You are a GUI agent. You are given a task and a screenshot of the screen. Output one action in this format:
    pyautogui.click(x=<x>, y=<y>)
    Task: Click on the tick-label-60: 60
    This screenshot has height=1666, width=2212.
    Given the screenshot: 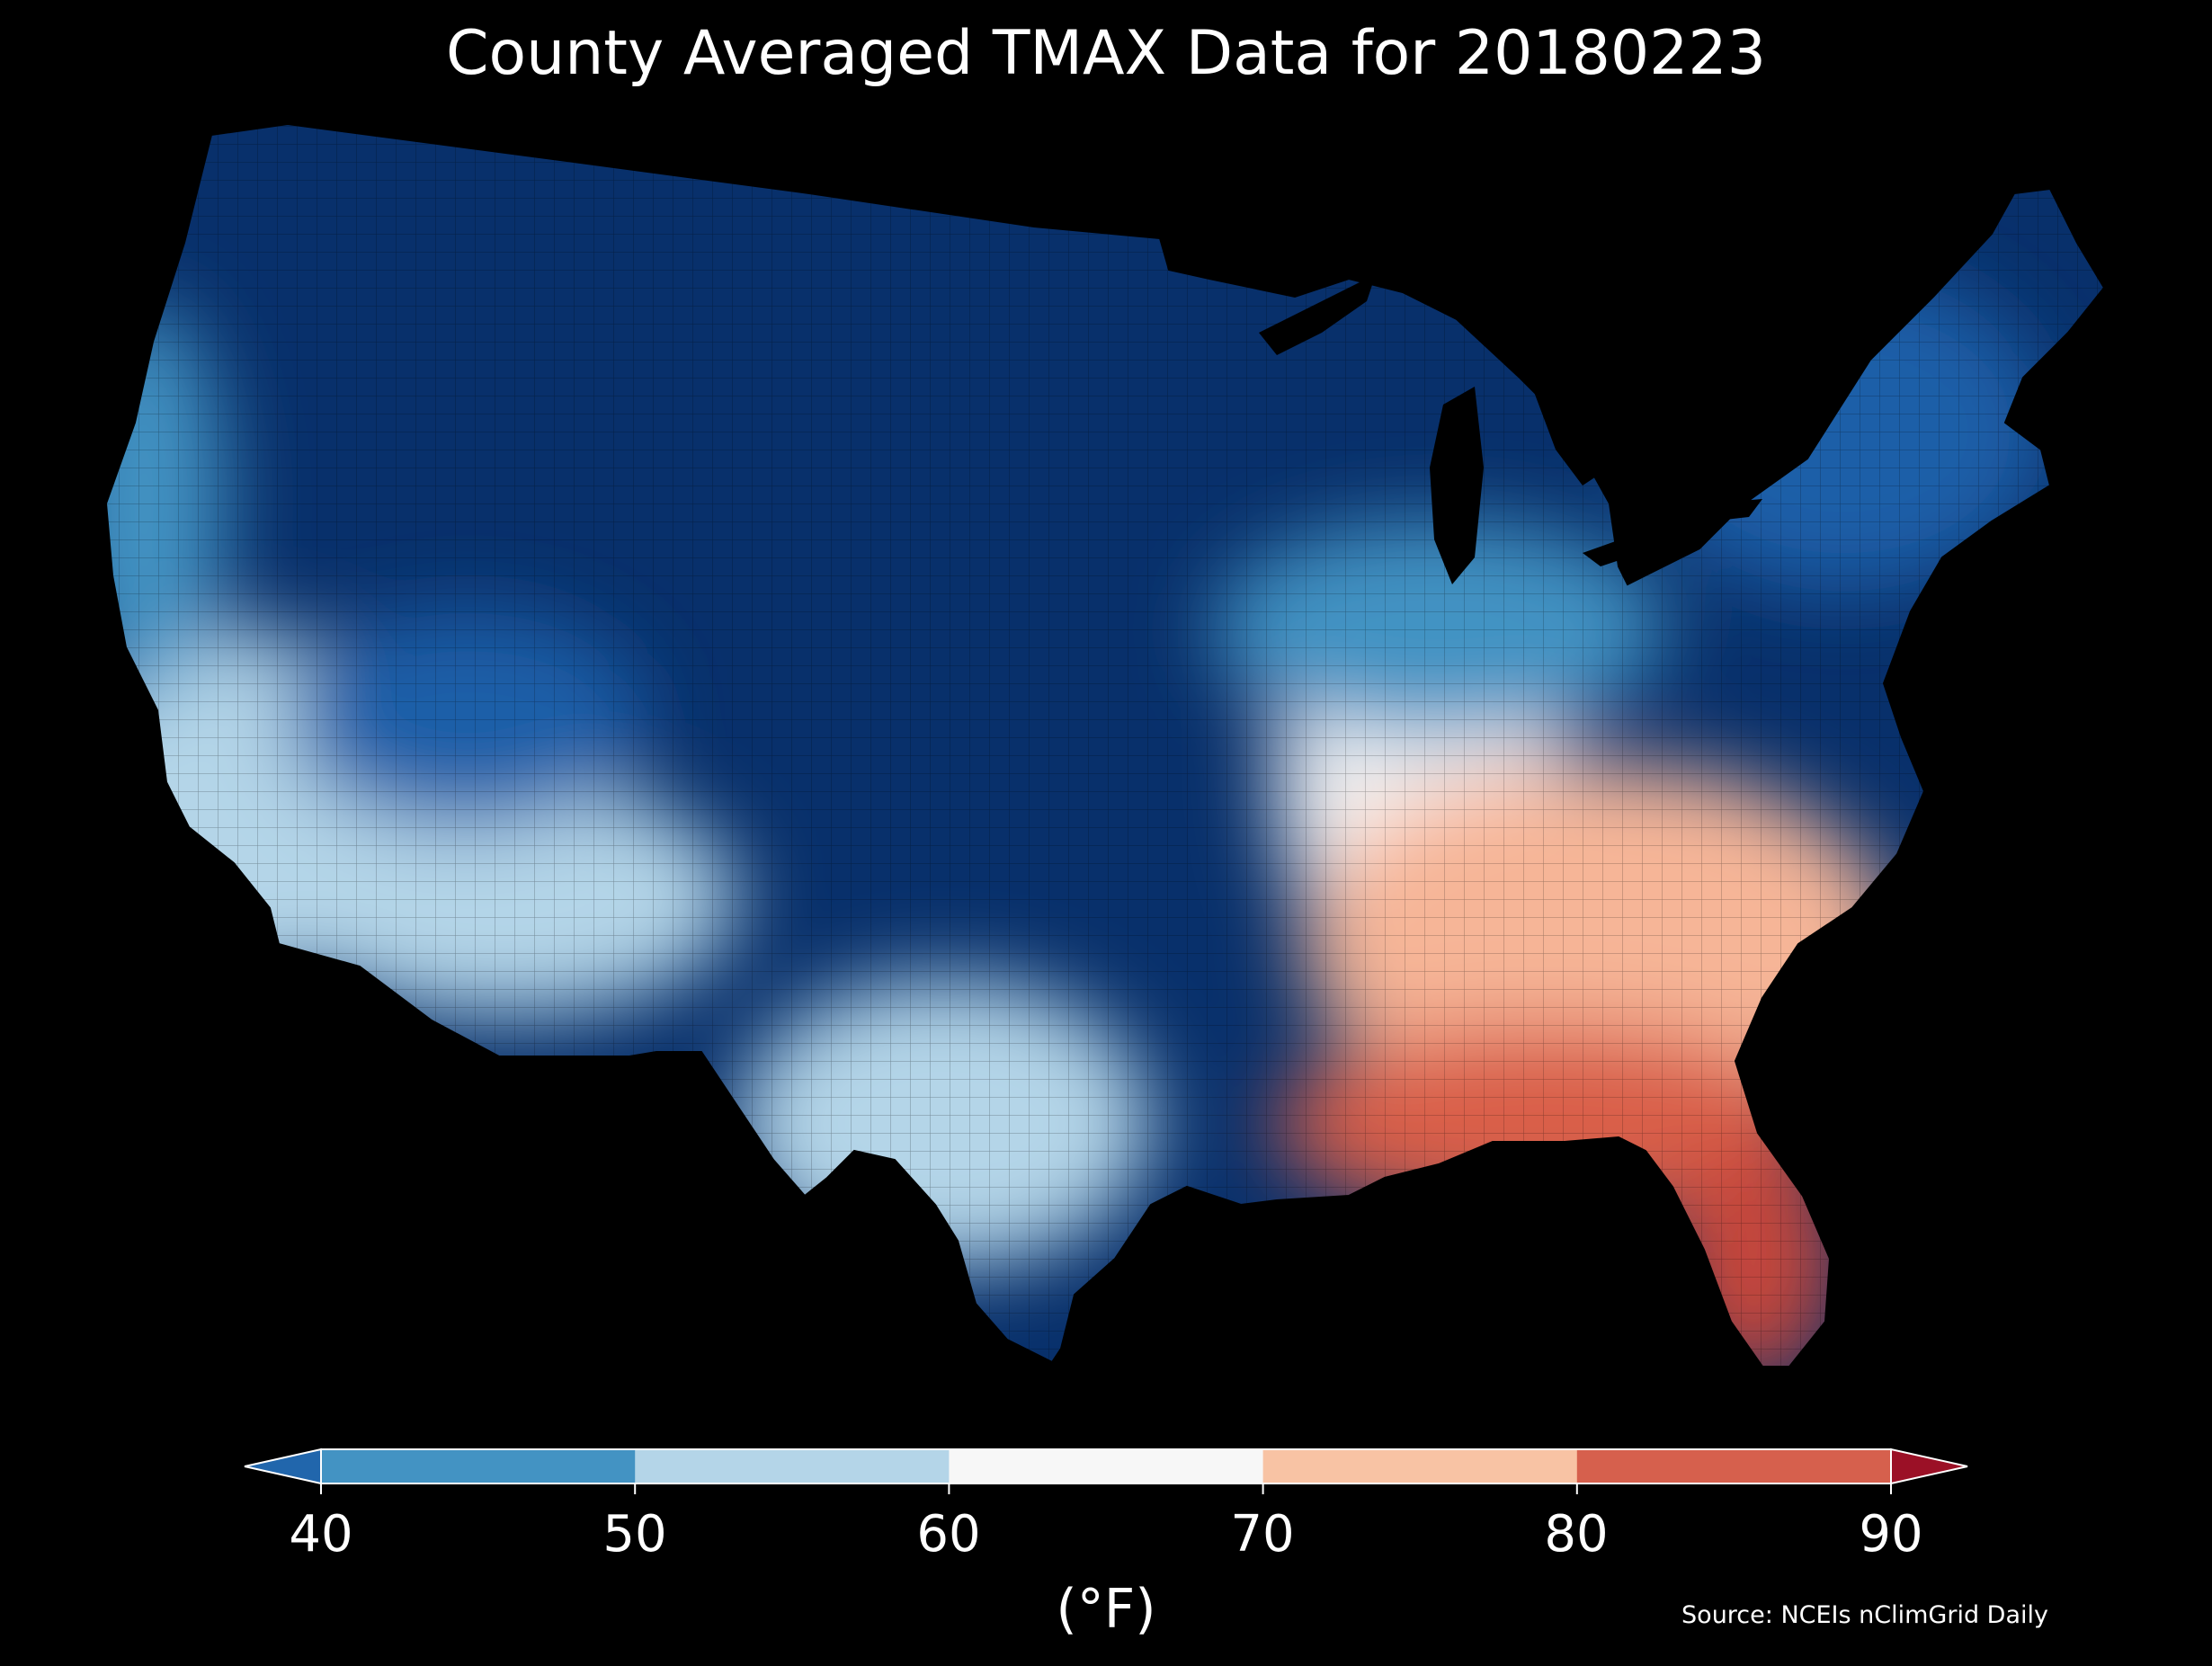 What is the action you would take?
    pyautogui.click(x=948, y=1535)
    